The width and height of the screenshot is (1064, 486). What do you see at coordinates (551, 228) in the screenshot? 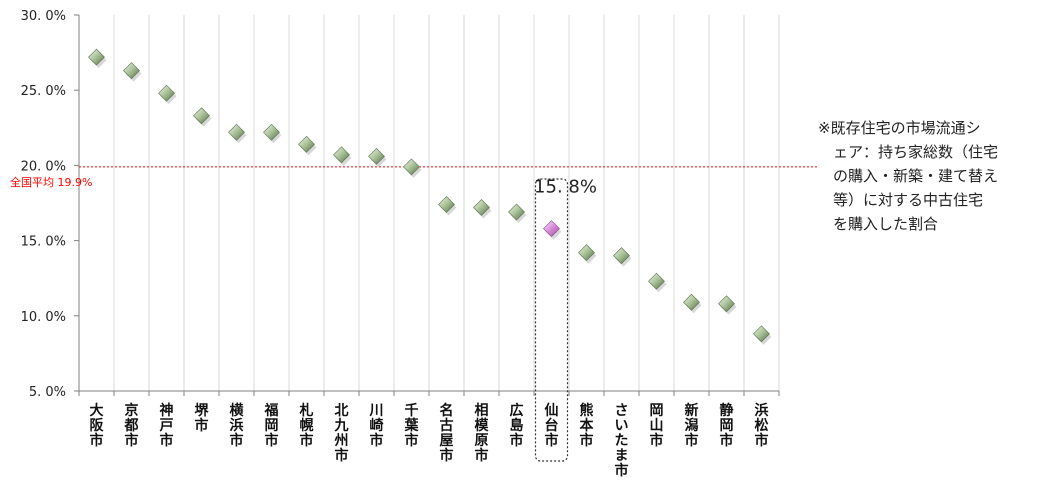
I see `data-point-highlight` at bounding box center [551, 228].